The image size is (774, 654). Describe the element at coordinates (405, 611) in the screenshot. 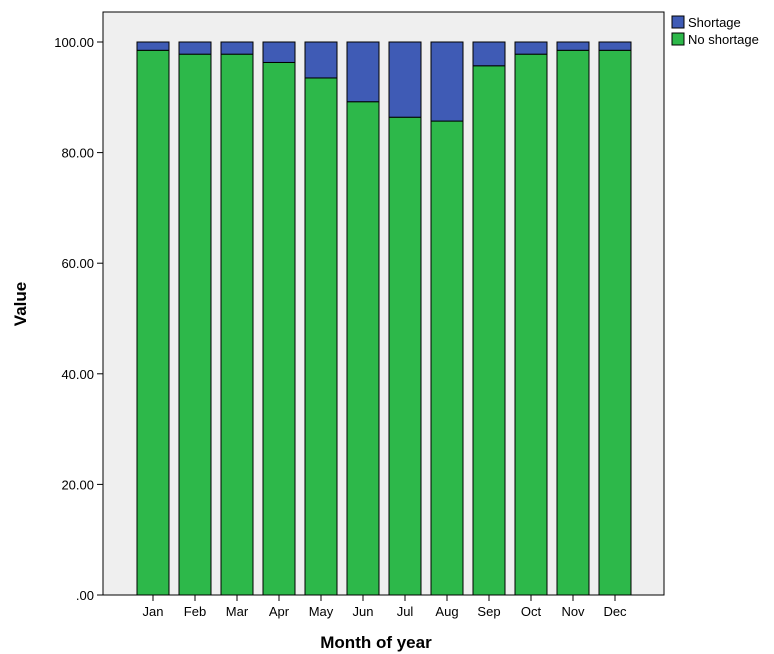

I see `x-tick-label: Jul` at that location.